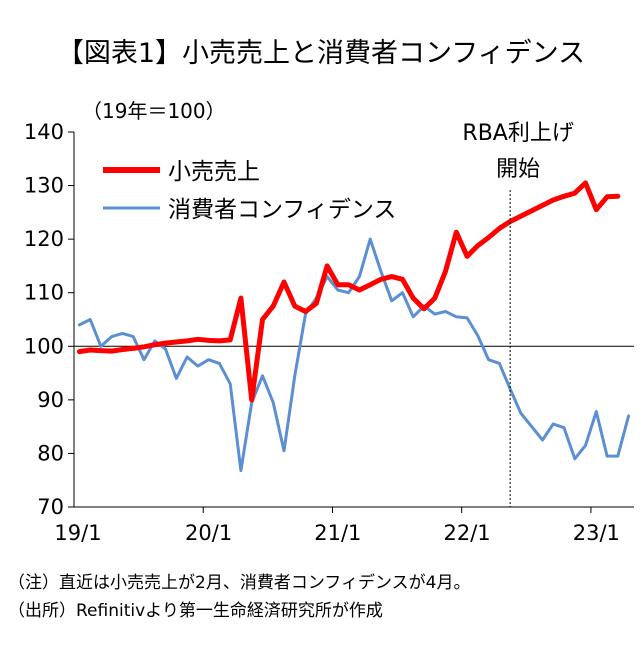  Describe the element at coordinates (50, 453) in the screenshot. I see `y-tick-label: 80` at that location.